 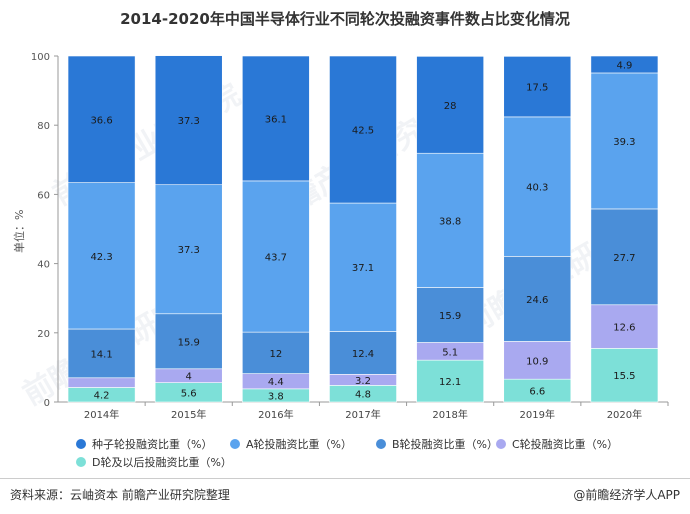 I want to click on data-label: 4, so click(x=189, y=377).